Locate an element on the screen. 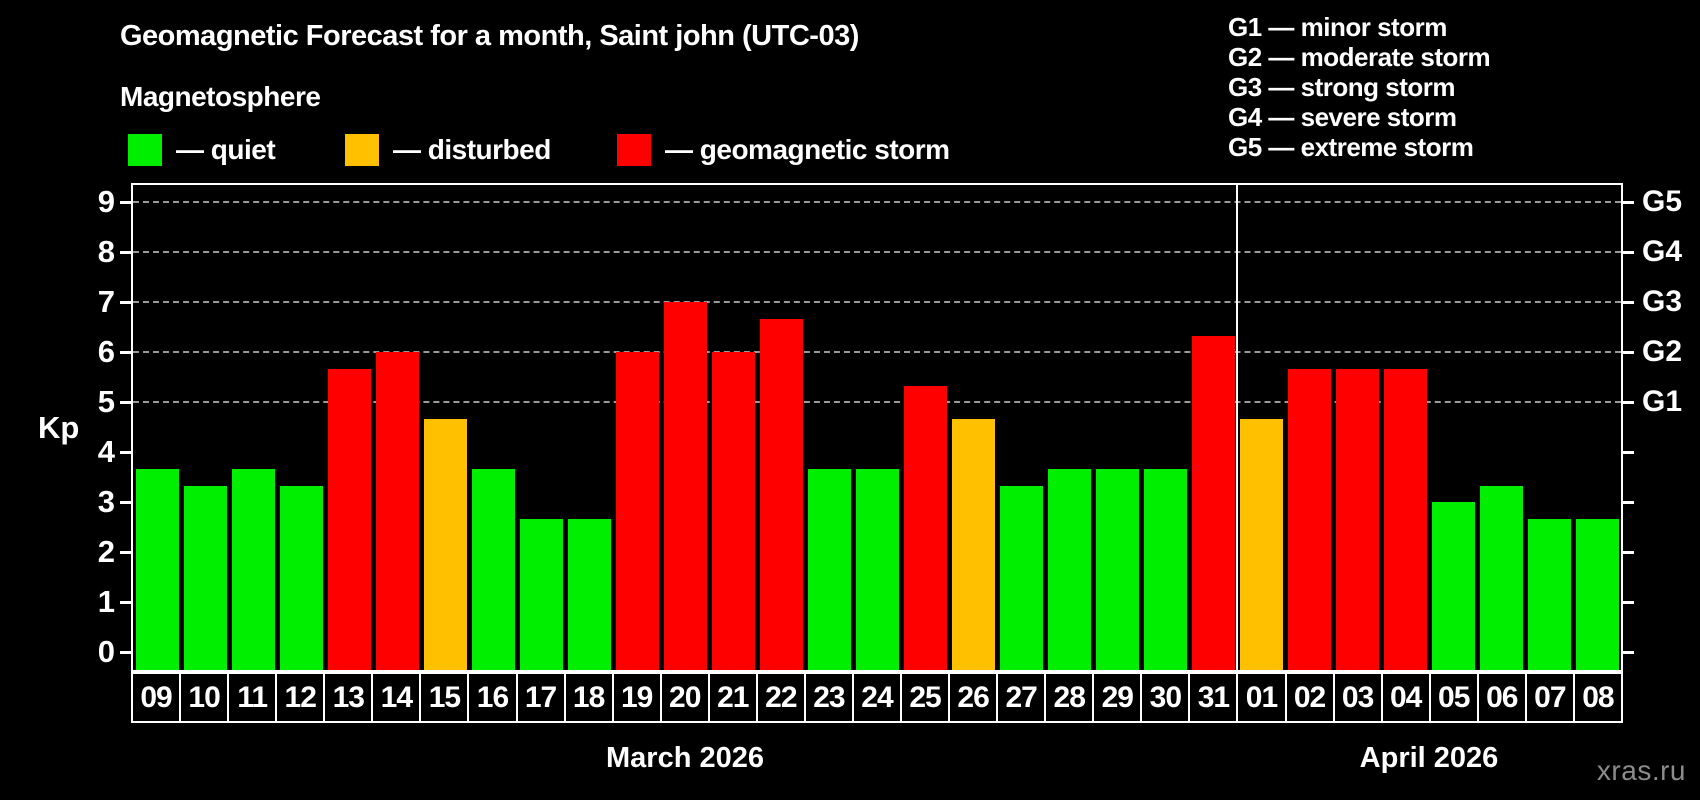  g-legend-item: G4 — severe storm is located at coordinates (1342, 117).